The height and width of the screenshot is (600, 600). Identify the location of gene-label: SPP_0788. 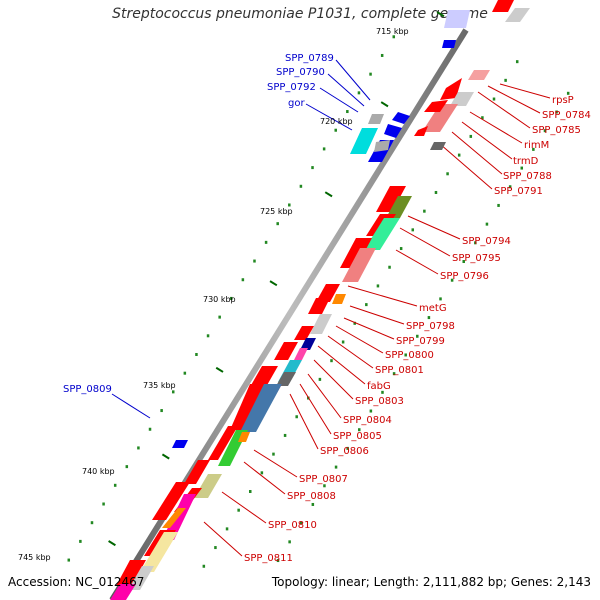
(527, 176).